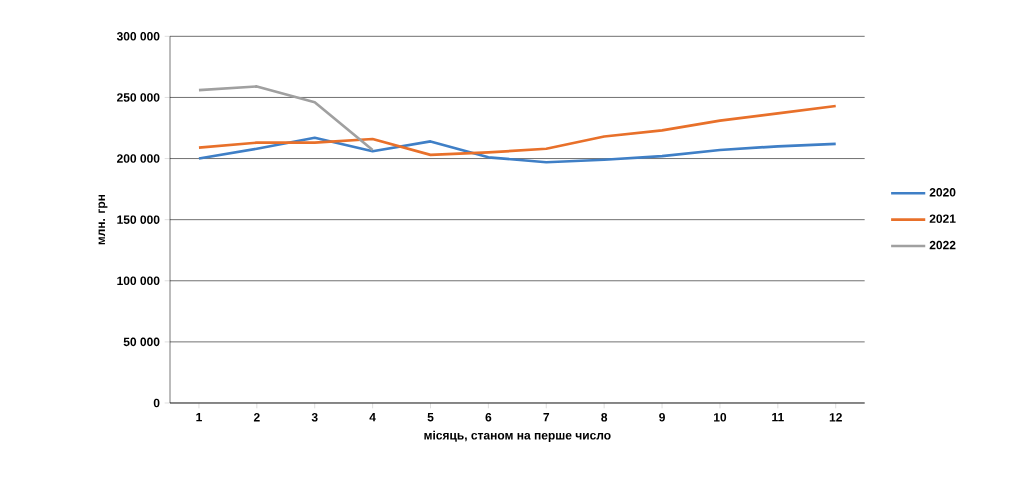  I want to click on x-tick-label: 4, so click(372, 417).